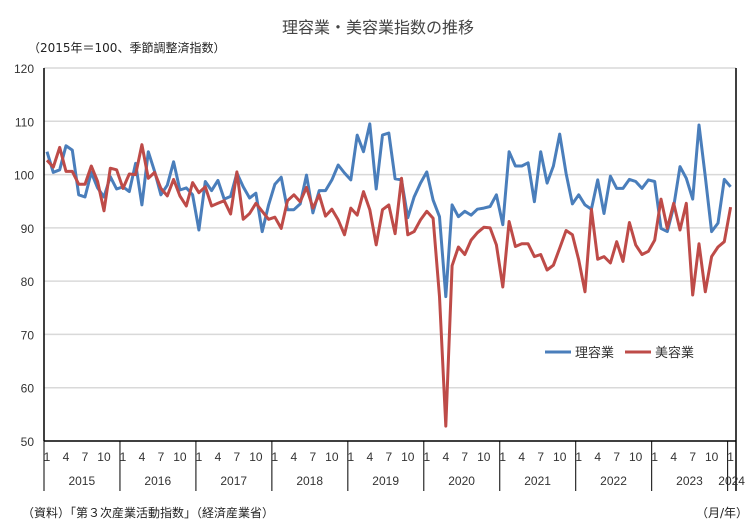  I want to click on chart-title: 理容業・美容業指数の推移, so click(377, 27).